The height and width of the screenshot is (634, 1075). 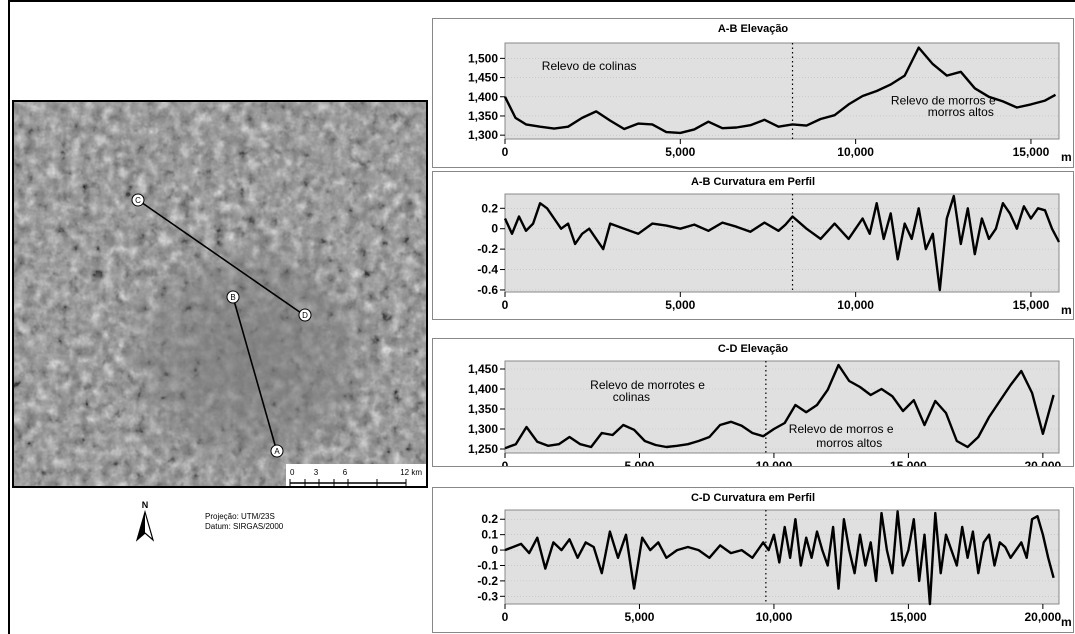 I want to click on point-c-label: C, so click(x=138, y=200).